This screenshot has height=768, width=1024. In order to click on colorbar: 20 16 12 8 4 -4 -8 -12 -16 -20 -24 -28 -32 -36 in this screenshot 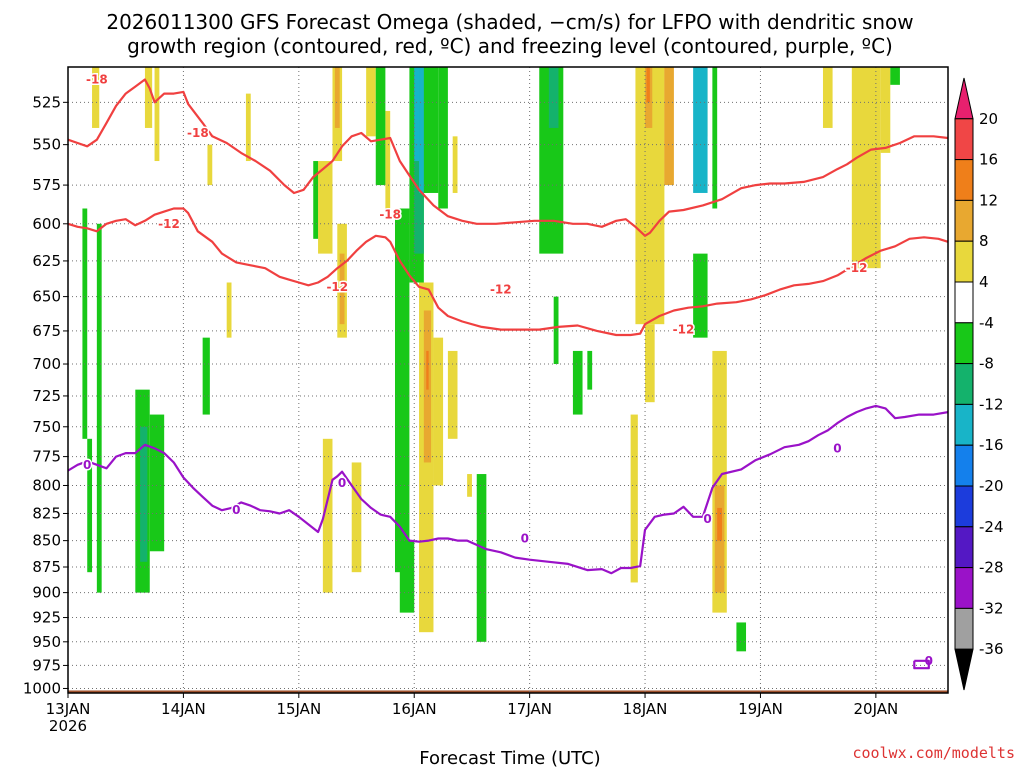, I will do `click(979, 384)`.